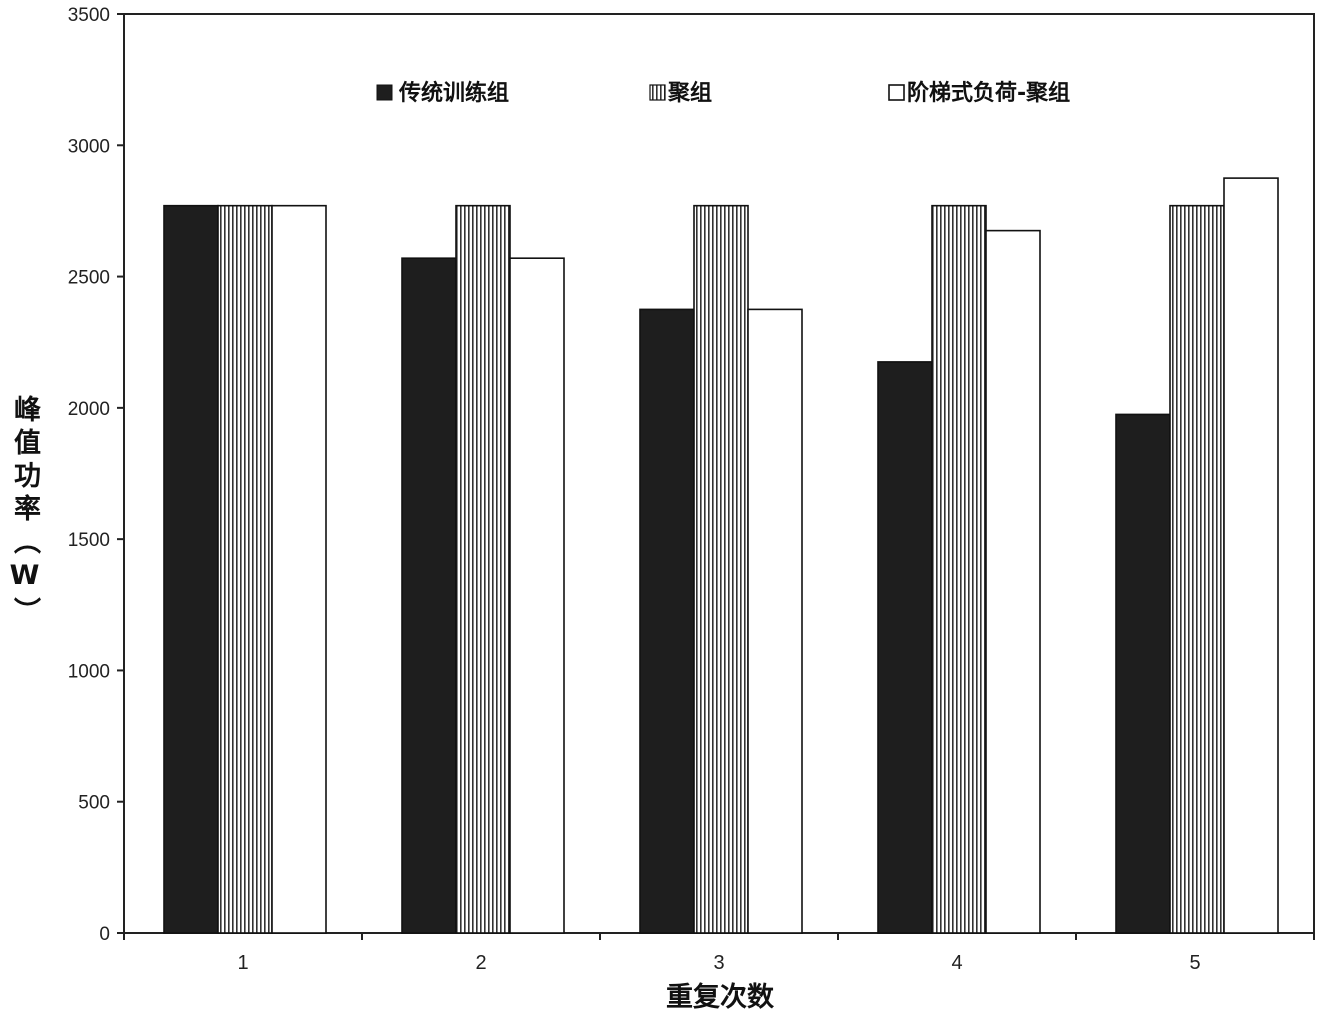 The width and height of the screenshot is (1322, 1023). Describe the element at coordinates (104, 934) in the screenshot. I see `y-tick-label: 0` at that location.